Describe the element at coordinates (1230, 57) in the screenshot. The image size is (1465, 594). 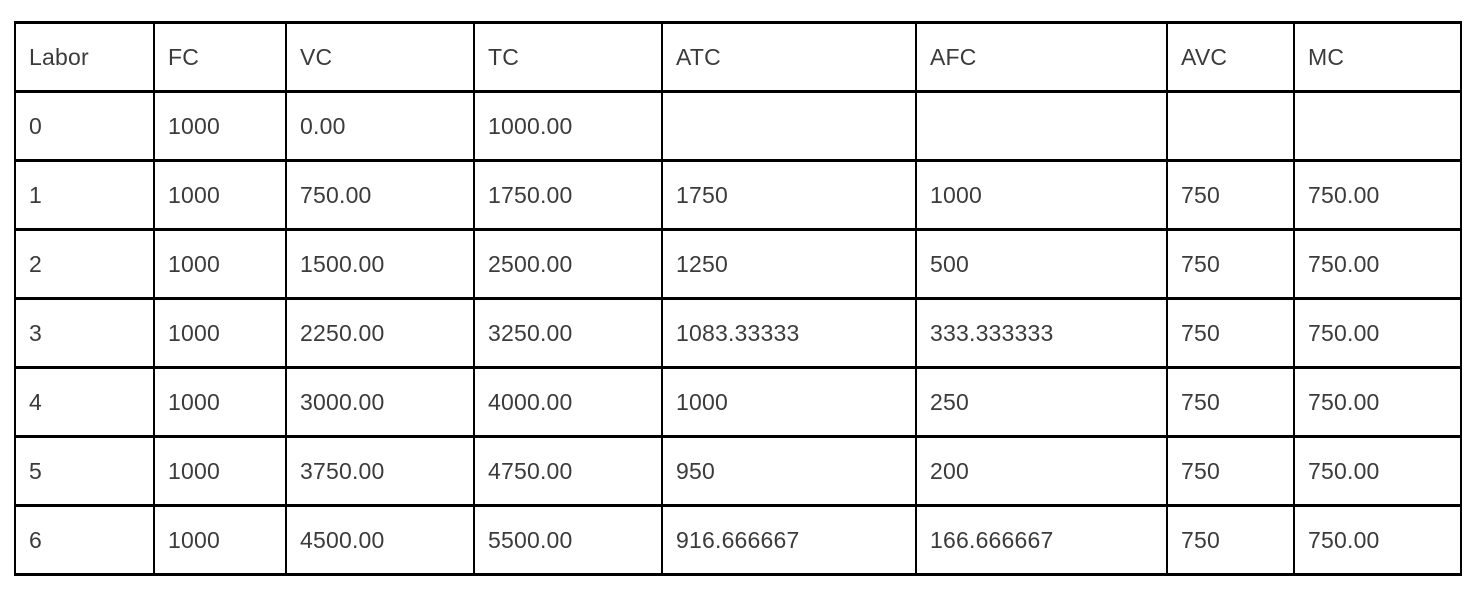
I see `column-header-avc: AVC` at that location.